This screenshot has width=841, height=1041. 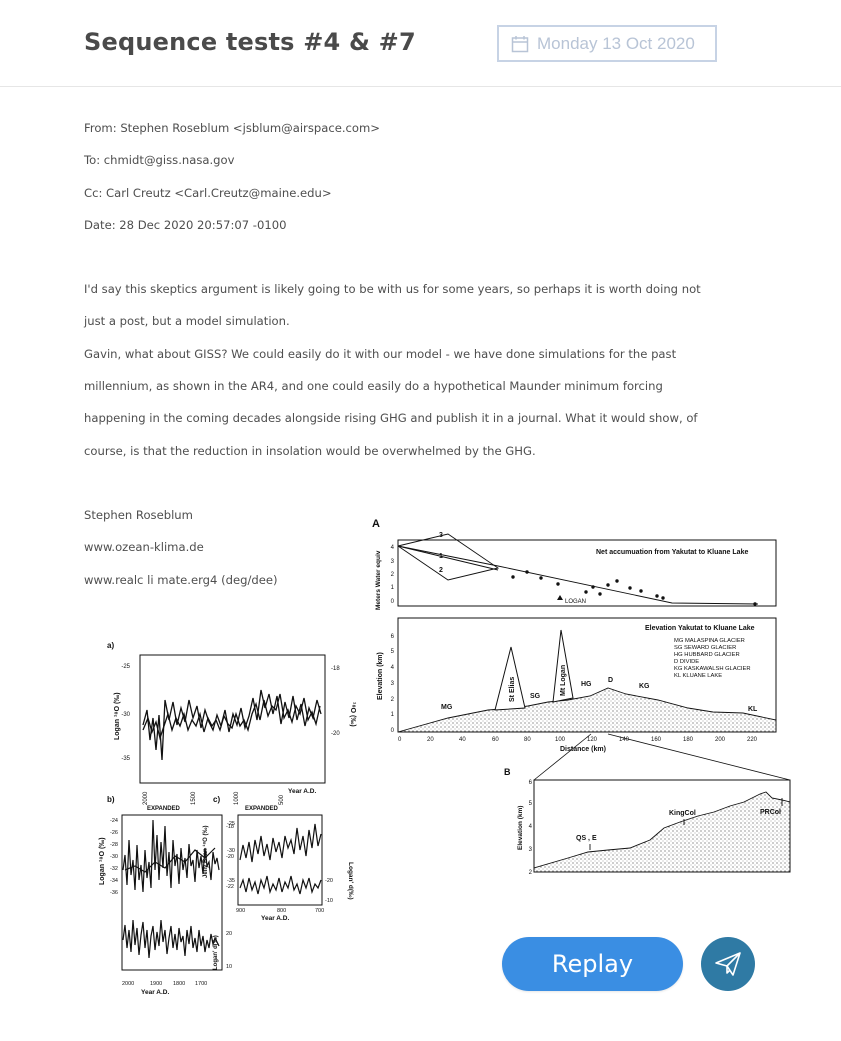 I want to click on svg-text: -24, so click(x=114, y=821).